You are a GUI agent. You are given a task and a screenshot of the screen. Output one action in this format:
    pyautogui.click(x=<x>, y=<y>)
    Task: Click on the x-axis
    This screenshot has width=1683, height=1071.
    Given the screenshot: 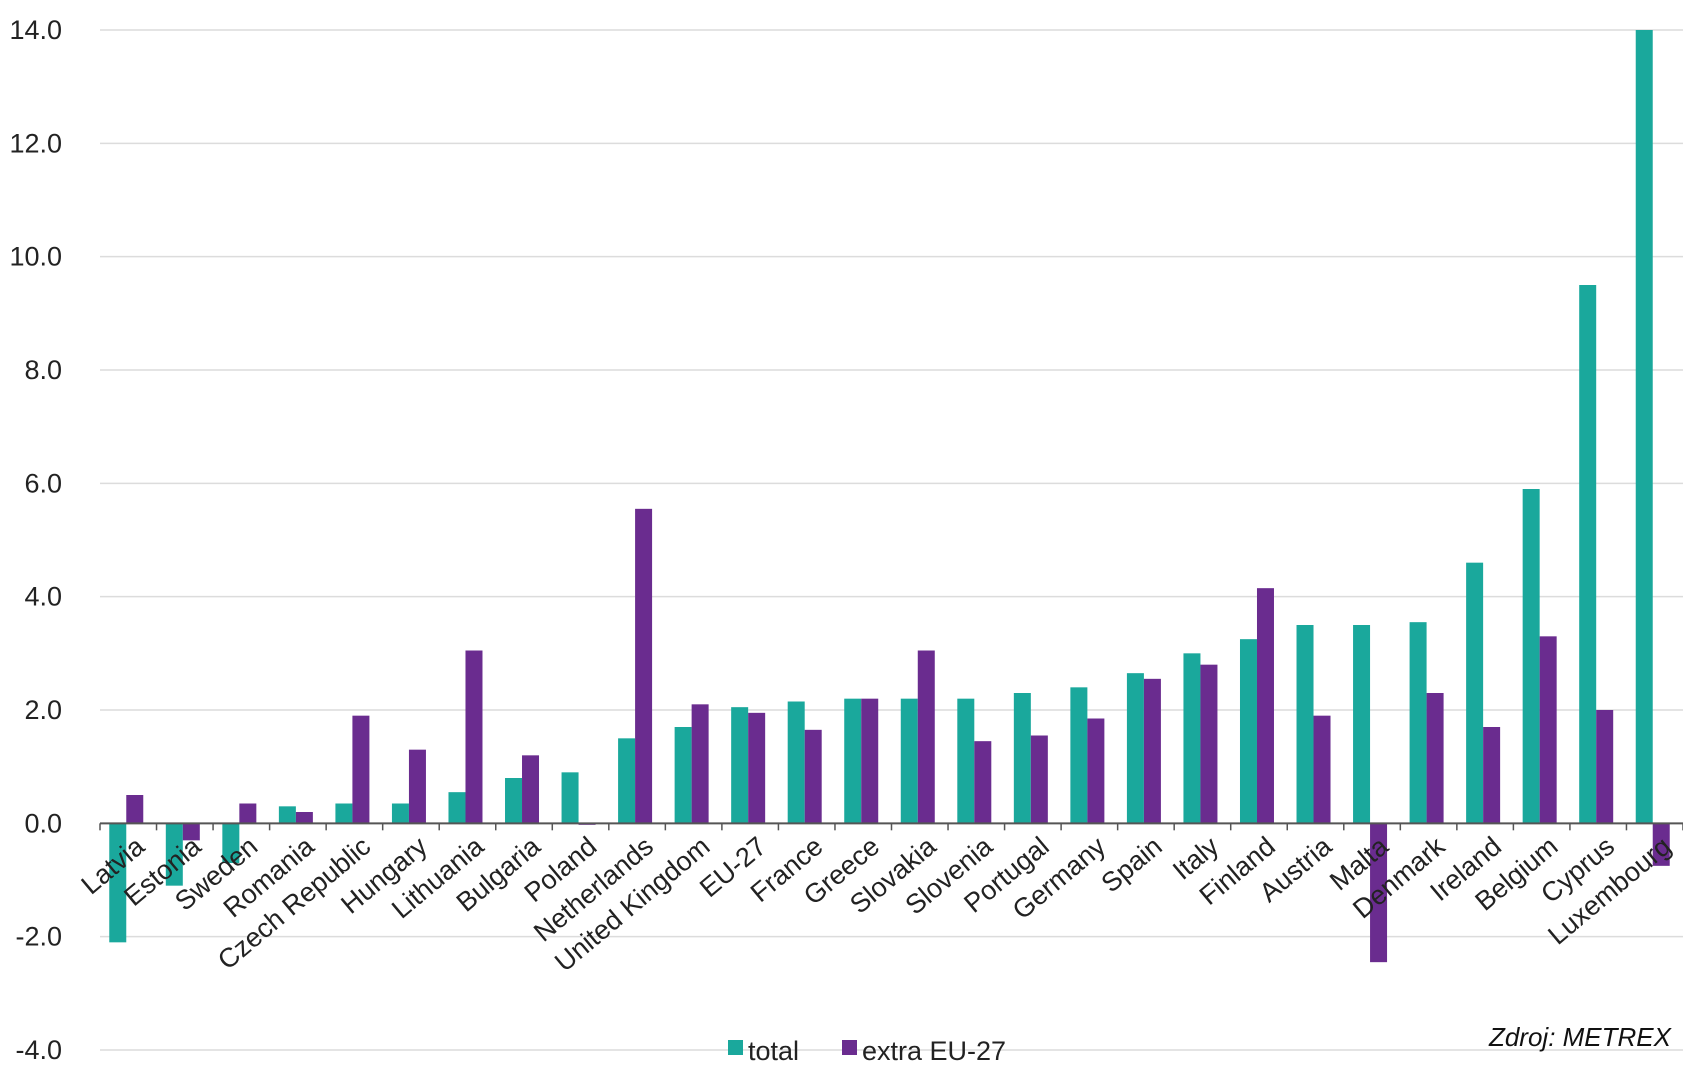 What is the action you would take?
    pyautogui.click(x=891, y=826)
    